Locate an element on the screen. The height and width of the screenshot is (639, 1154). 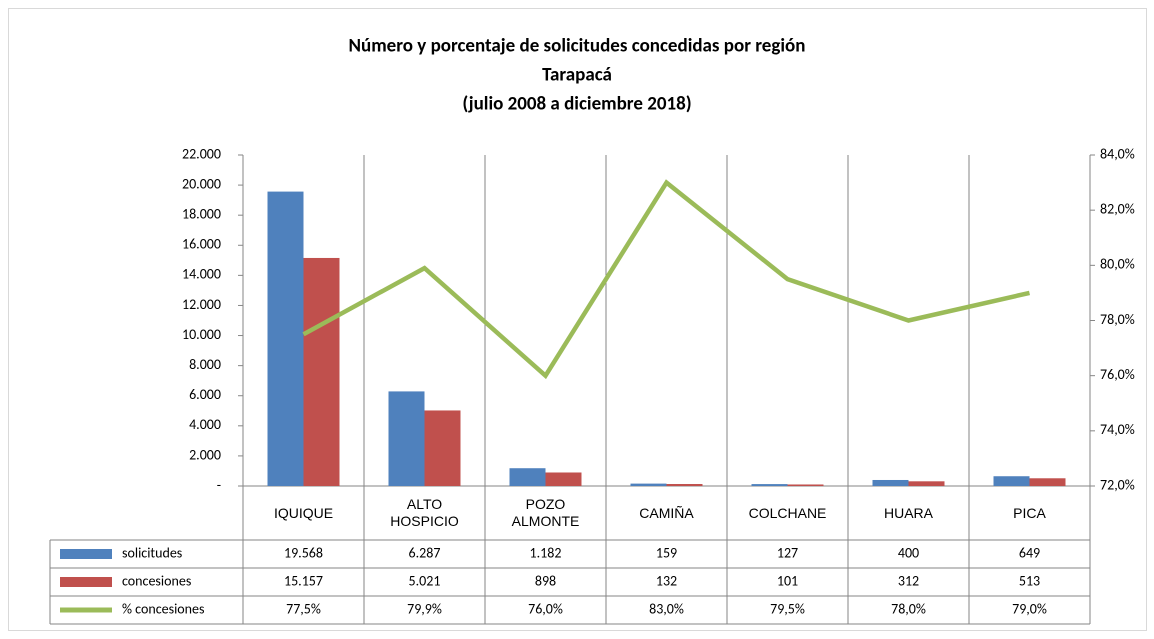
x-tick-label: IQUIQUE is located at coordinates (303, 512).